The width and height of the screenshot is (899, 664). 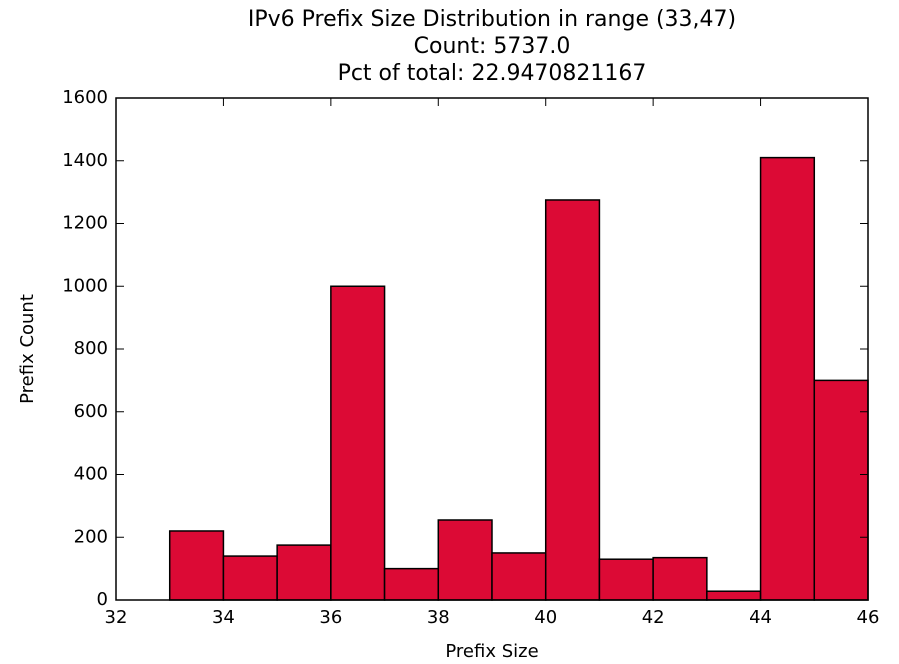 I want to click on y-tick-label: 600, so click(x=91, y=411).